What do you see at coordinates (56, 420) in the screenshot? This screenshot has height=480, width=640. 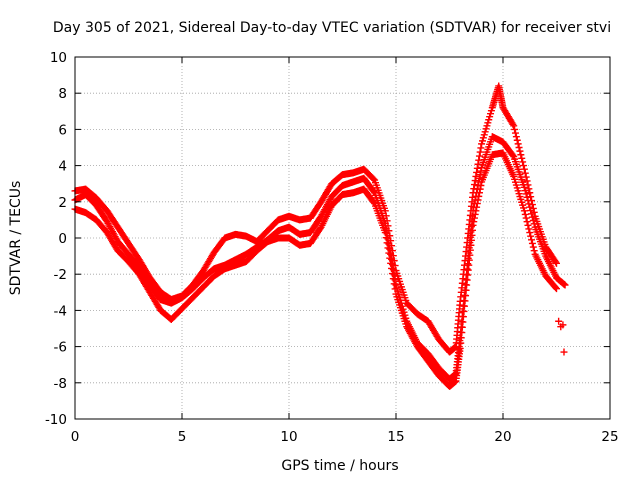 I see `y-tick-label: -10` at bounding box center [56, 420].